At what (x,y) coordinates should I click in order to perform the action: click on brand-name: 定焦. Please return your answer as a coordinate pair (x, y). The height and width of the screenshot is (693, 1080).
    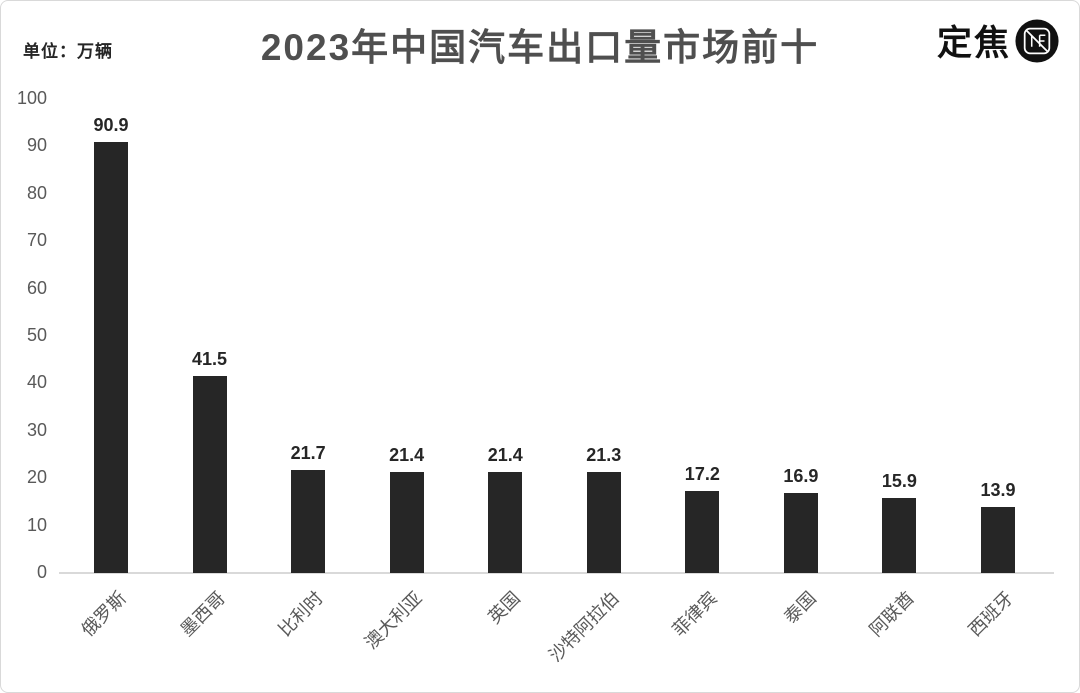
    Looking at the image, I should click on (973, 43).